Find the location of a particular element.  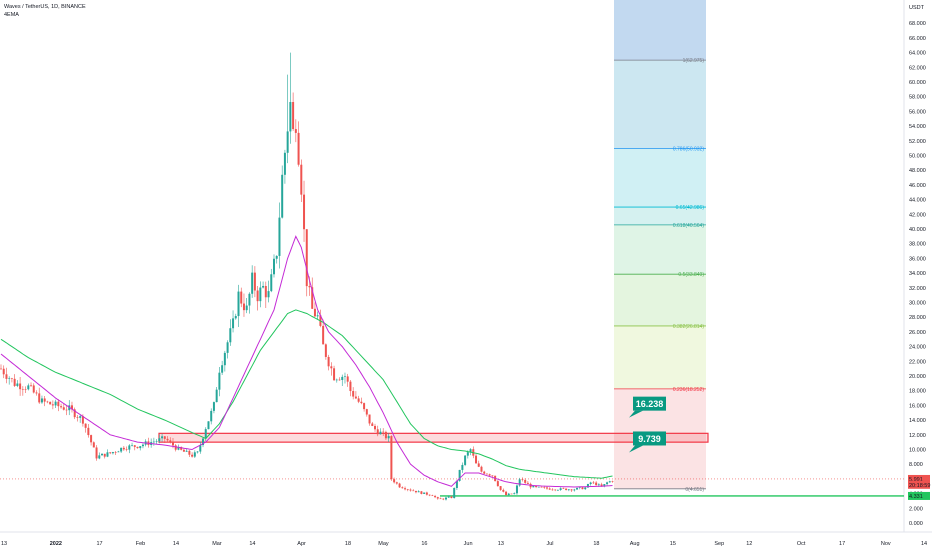

x-tick-label: May is located at coordinates (383, 544).